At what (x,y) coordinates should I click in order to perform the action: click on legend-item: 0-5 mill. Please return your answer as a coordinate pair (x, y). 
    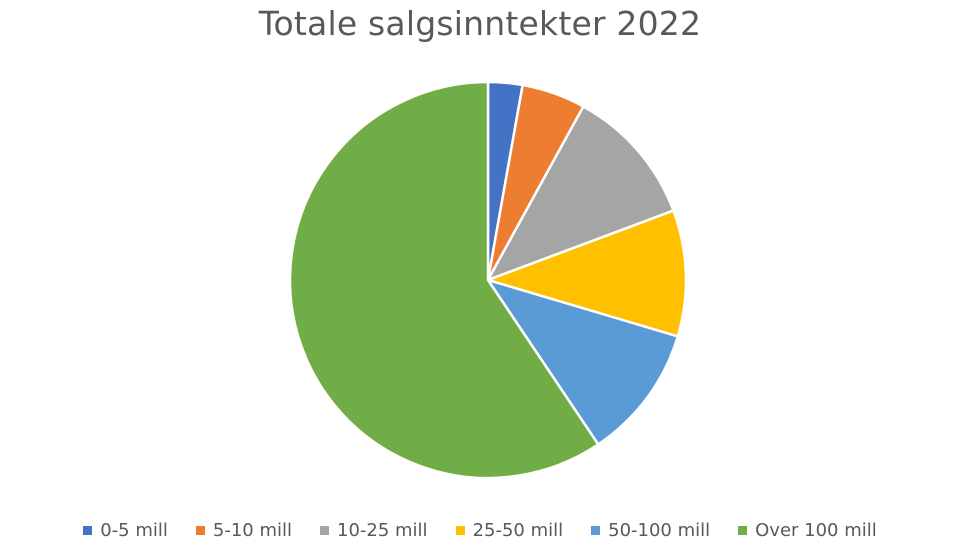
    Looking at the image, I should click on (125, 530).